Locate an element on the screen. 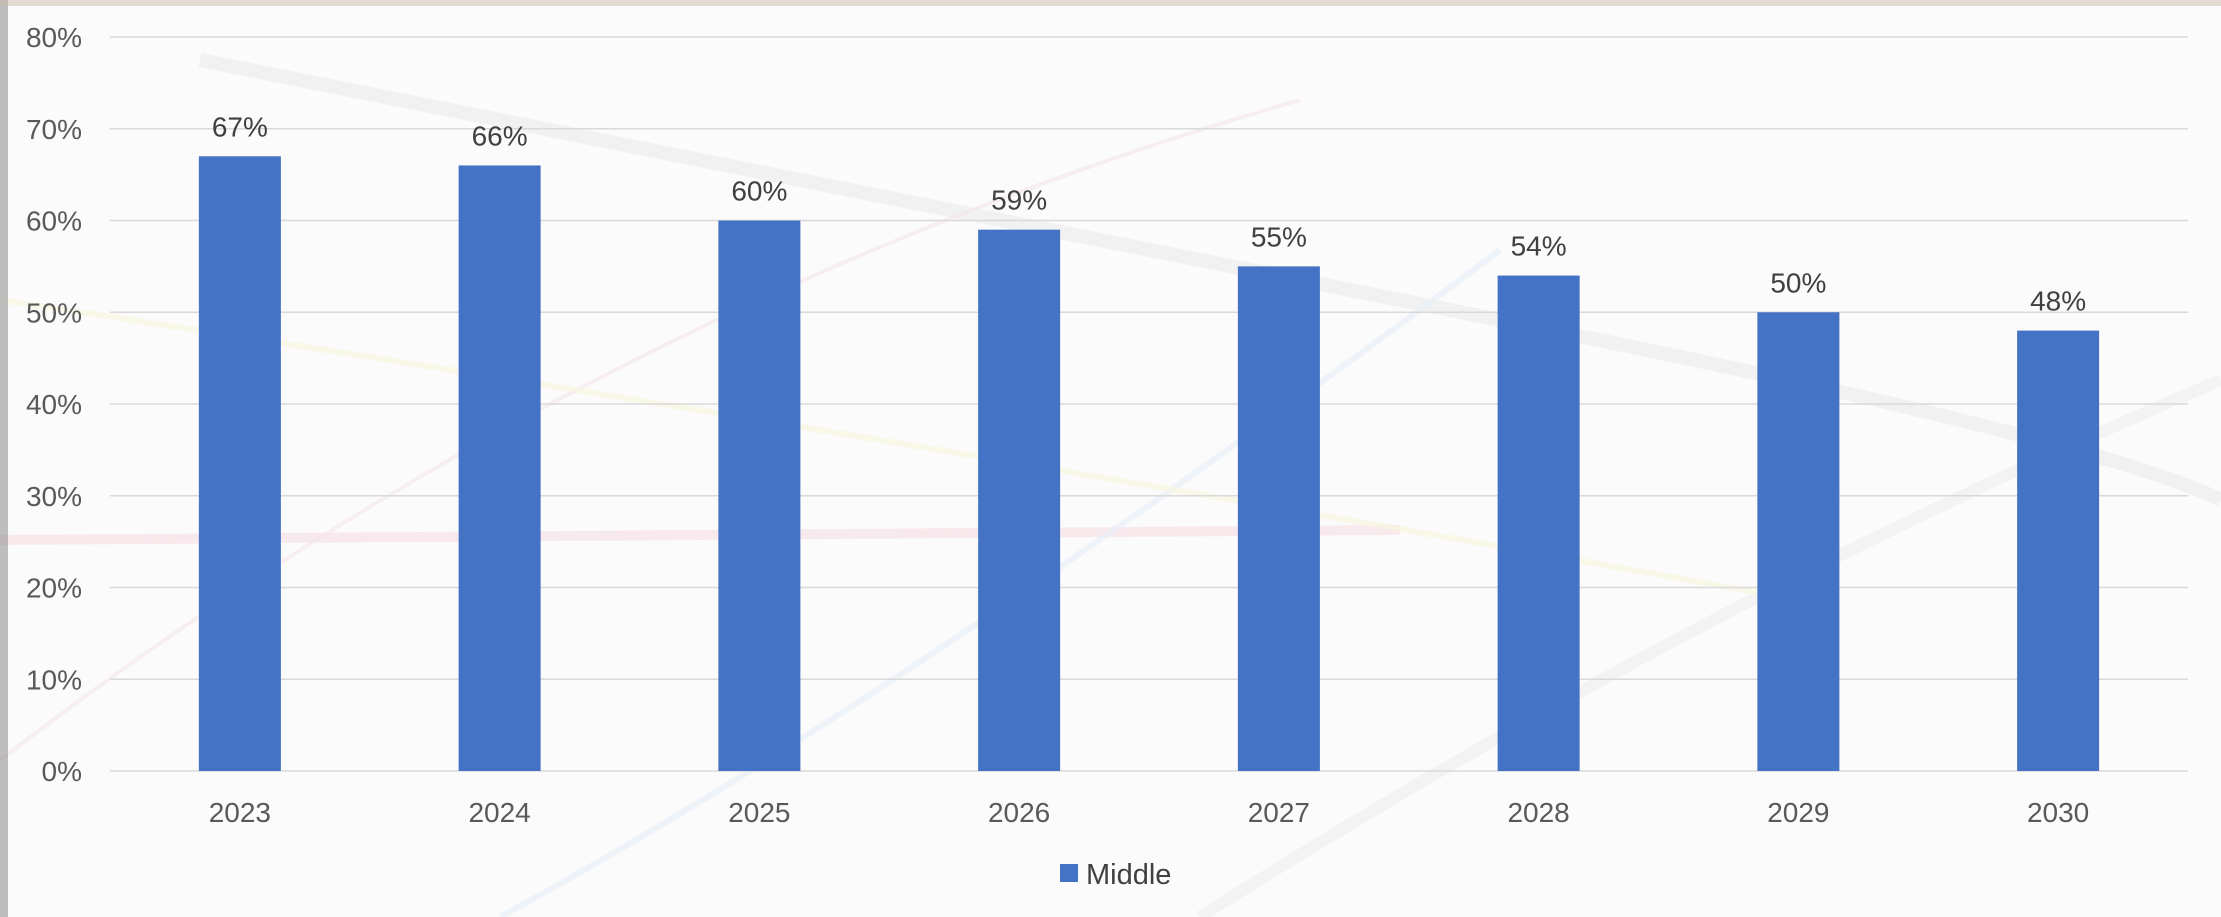  data-label-2030: 48% is located at coordinates (2058, 301).